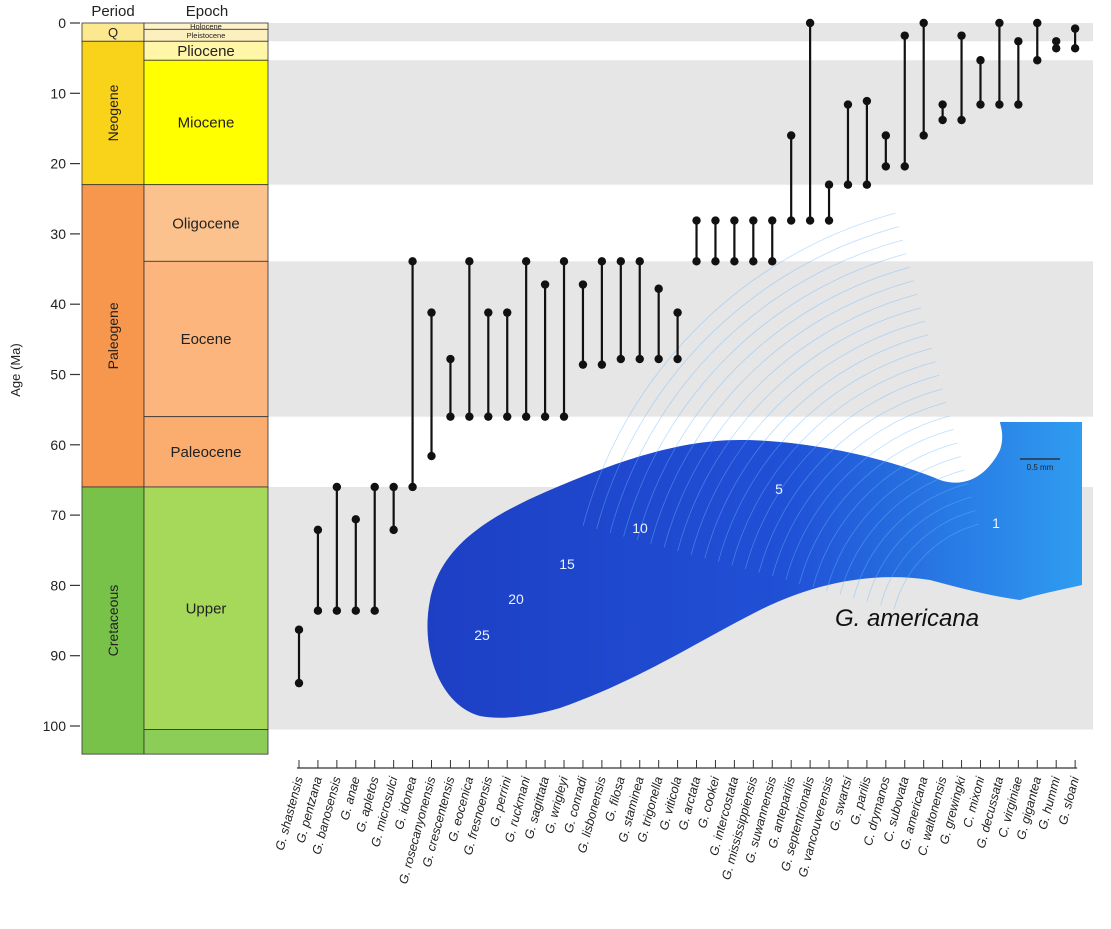  I want to click on y-tick-label: 90, so click(58, 656).